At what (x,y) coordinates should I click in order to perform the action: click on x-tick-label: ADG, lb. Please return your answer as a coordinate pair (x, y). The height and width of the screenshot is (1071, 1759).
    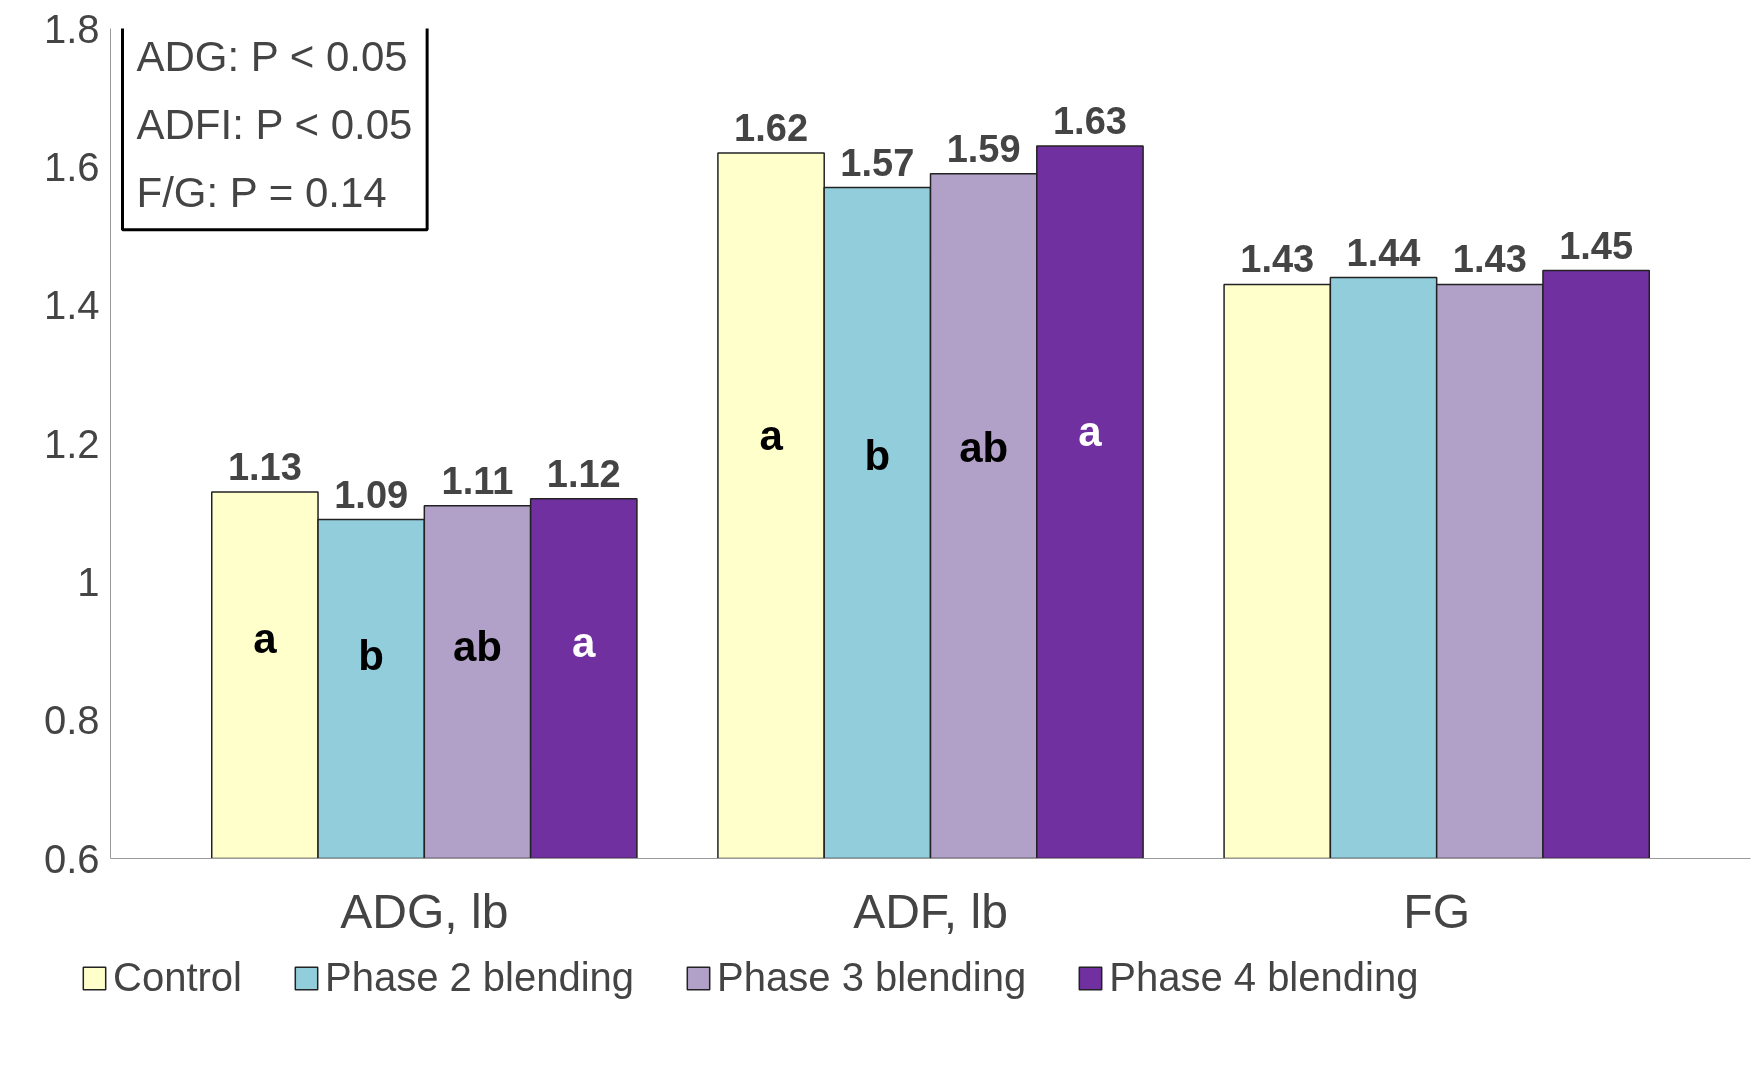
    Looking at the image, I should click on (424, 911).